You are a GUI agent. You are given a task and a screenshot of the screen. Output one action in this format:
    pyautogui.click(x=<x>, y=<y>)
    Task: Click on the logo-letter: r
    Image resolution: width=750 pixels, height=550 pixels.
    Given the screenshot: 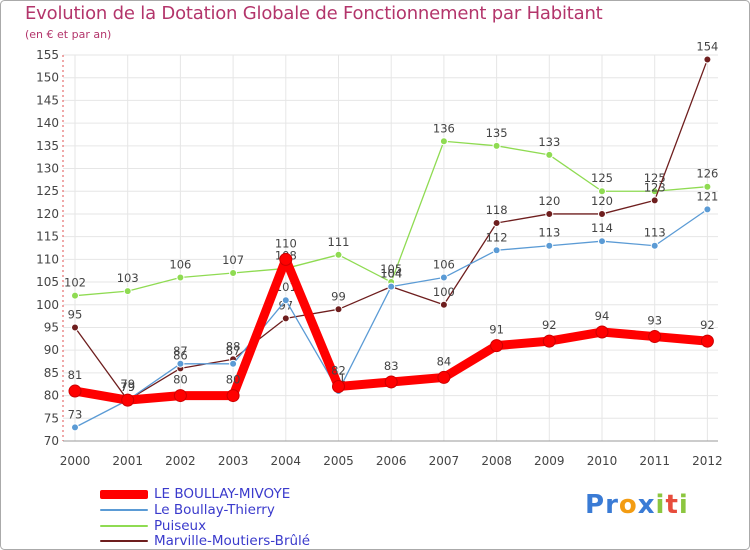 What is the action you would take?
    pyautogui.click(x=612, y=505)
    